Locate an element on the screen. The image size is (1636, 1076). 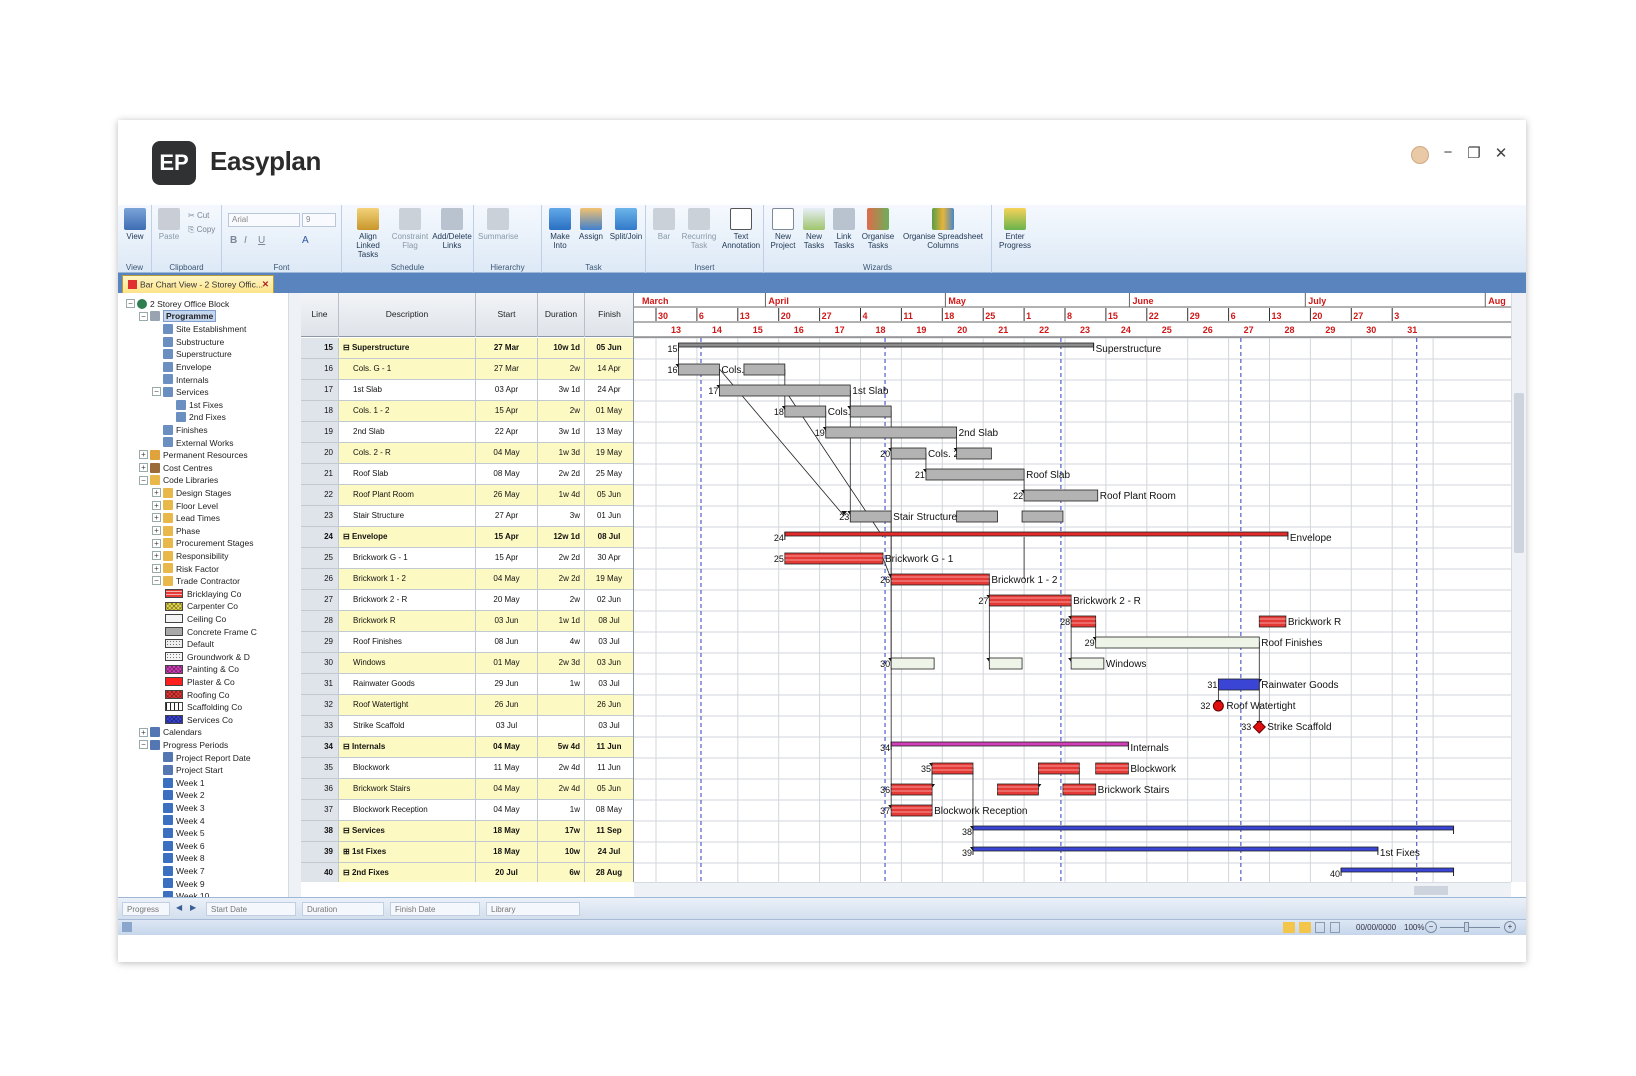
view-mode-table-icon is located at coordinates (1335, 927).